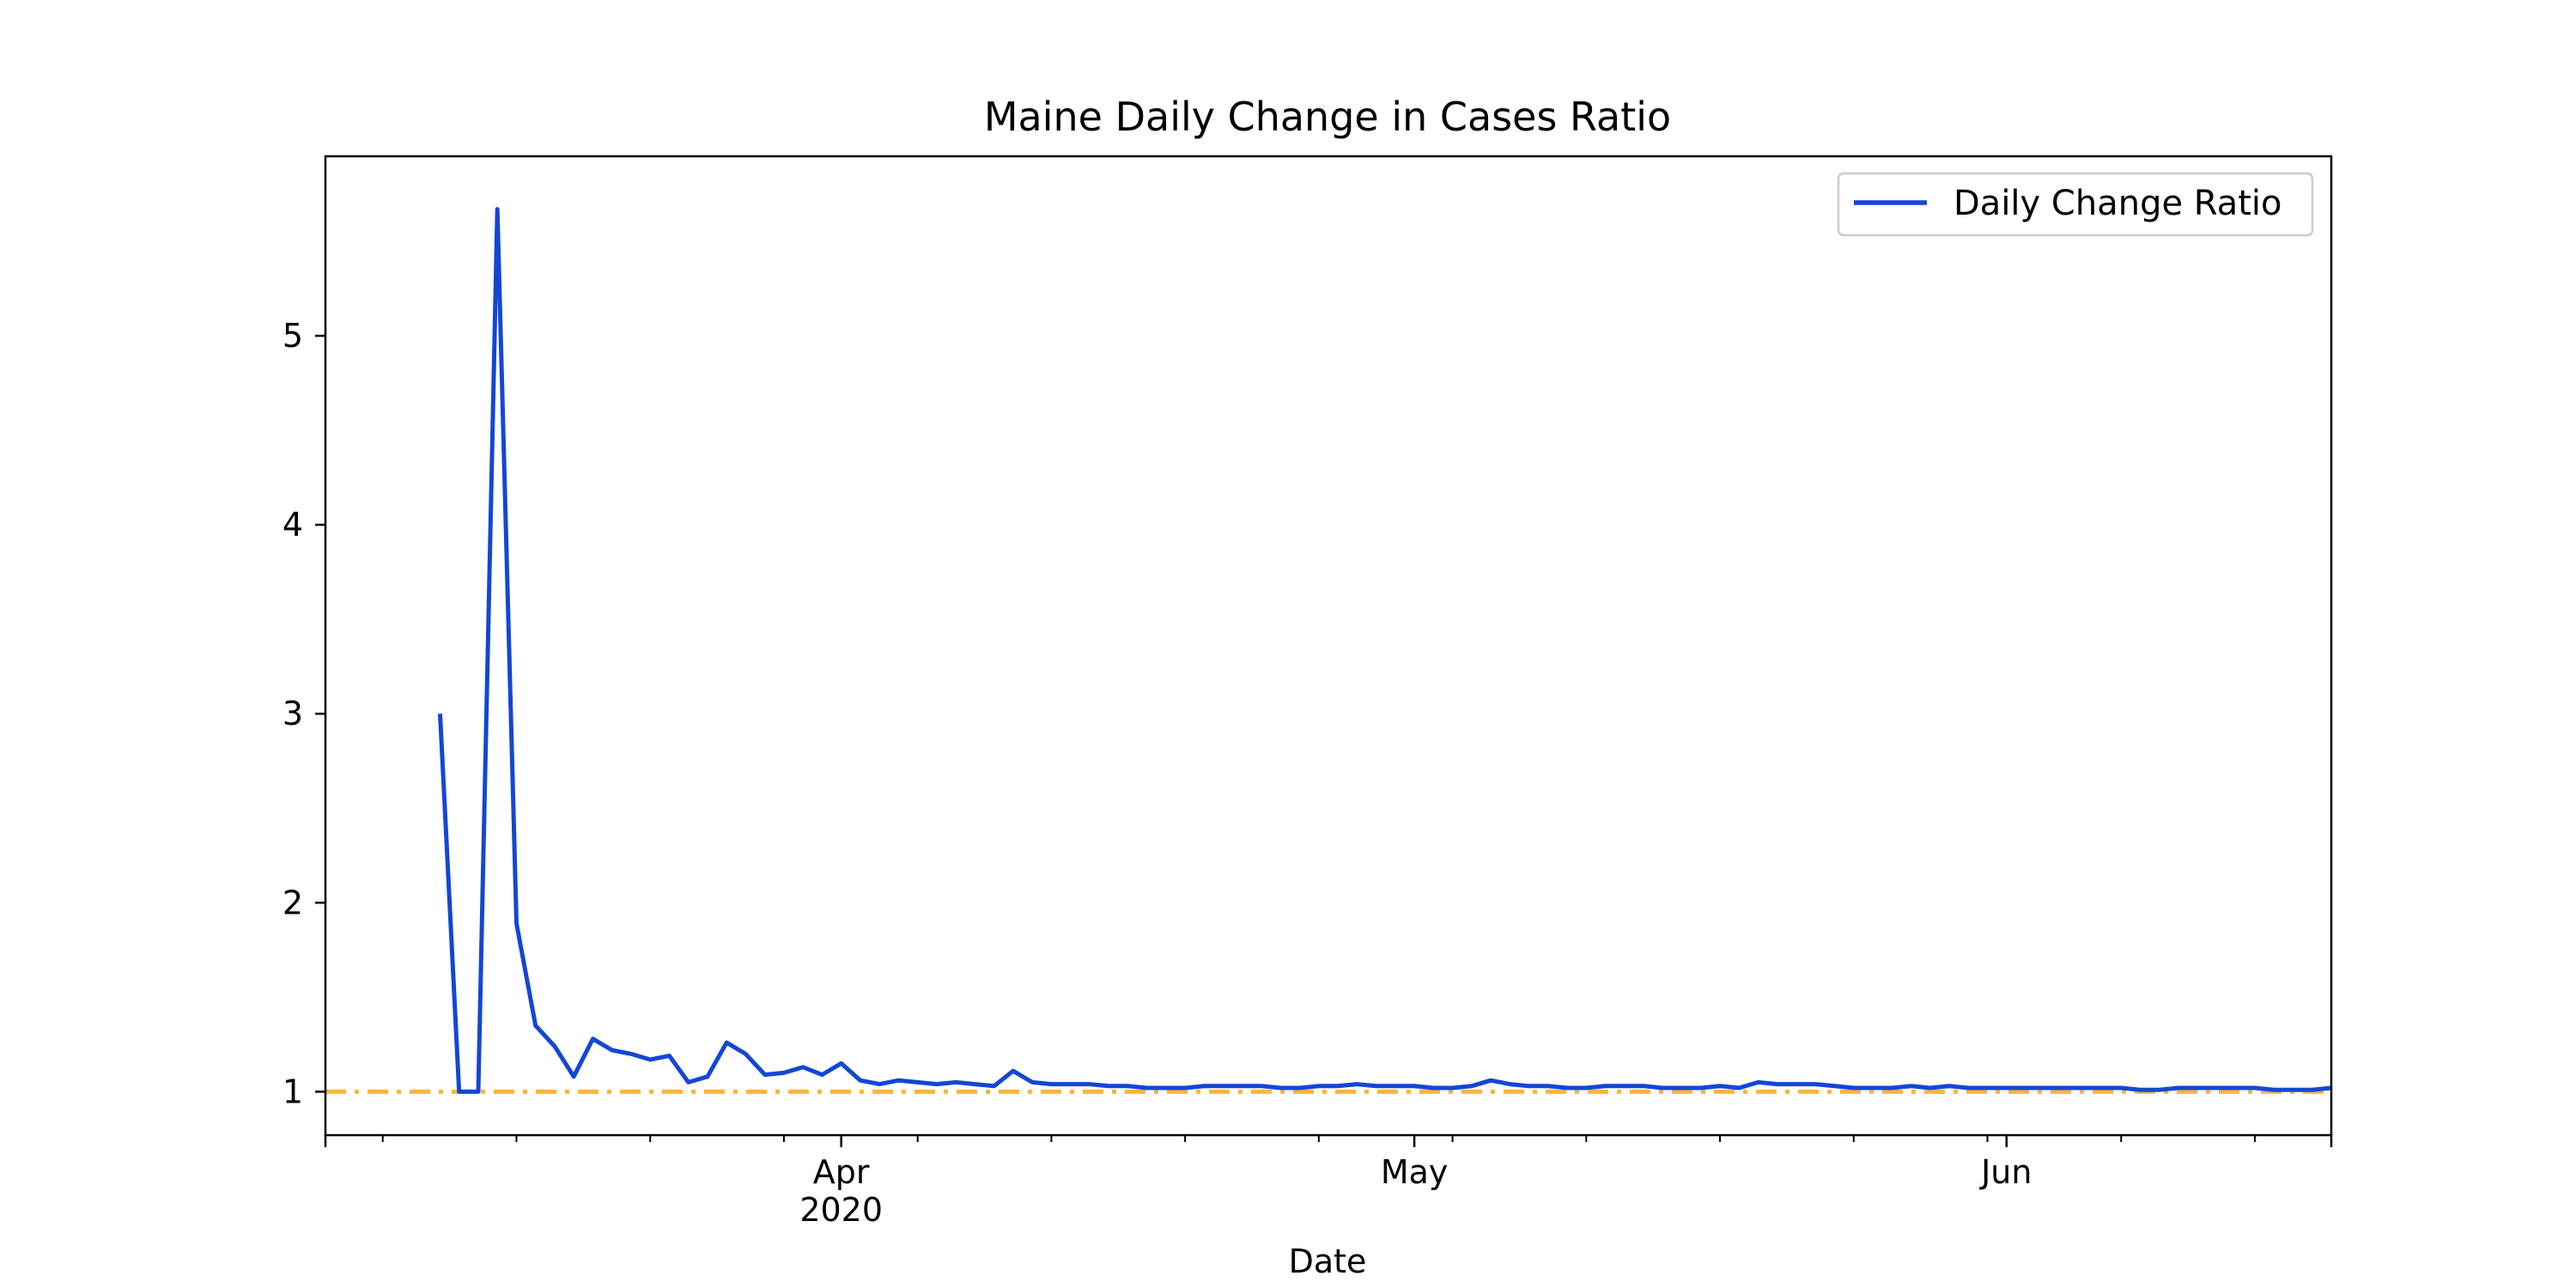  What do you see at coordinates (2117, 203) in the screenshot?
I see `legend-label: Daily Change Ratio` at bounding box center [2117, 203].